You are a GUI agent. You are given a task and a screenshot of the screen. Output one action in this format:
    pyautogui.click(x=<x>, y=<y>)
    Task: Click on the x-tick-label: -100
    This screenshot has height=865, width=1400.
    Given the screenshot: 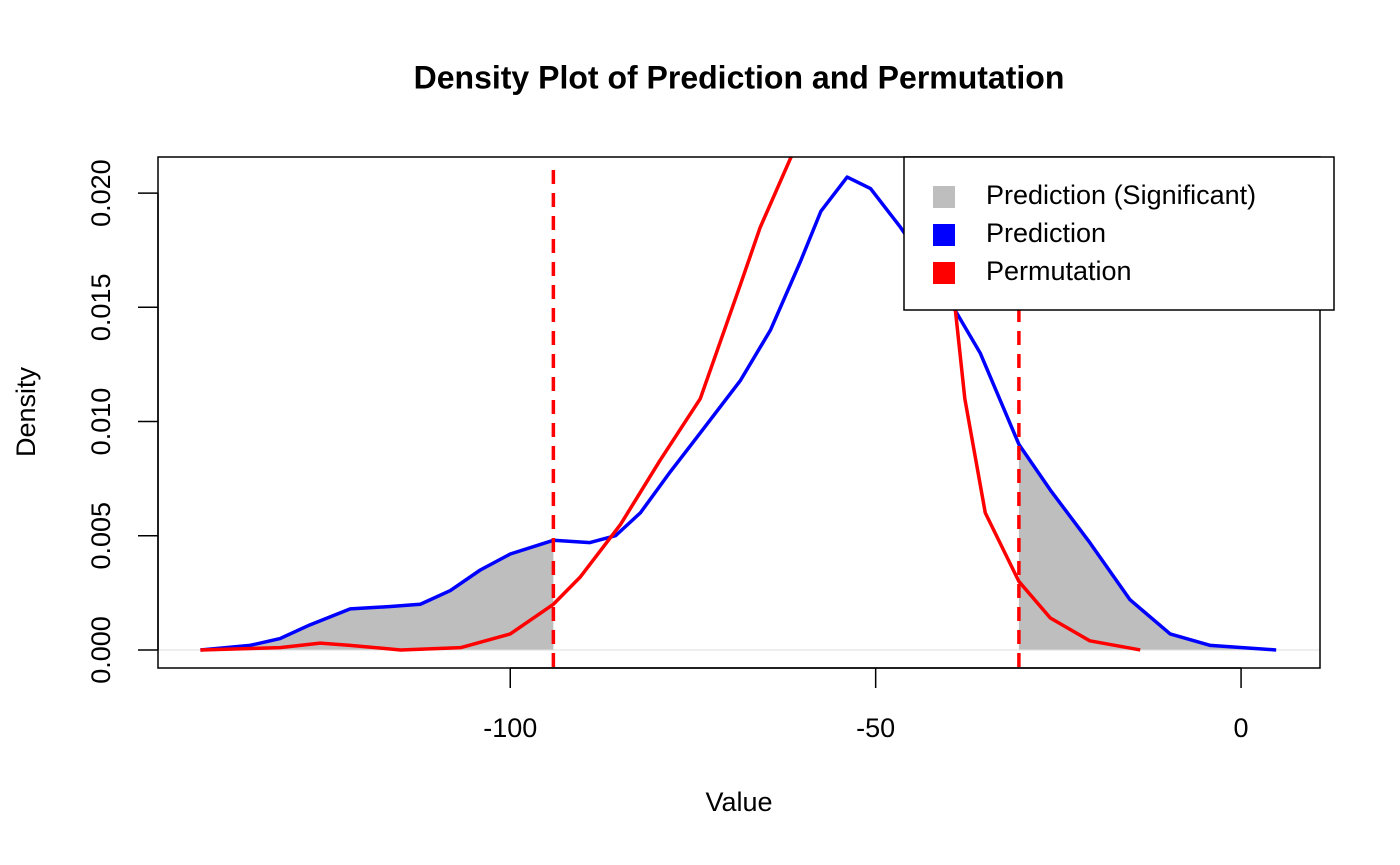 What is the action you would take?
    pyautogui.click(x=510, y=728)
    